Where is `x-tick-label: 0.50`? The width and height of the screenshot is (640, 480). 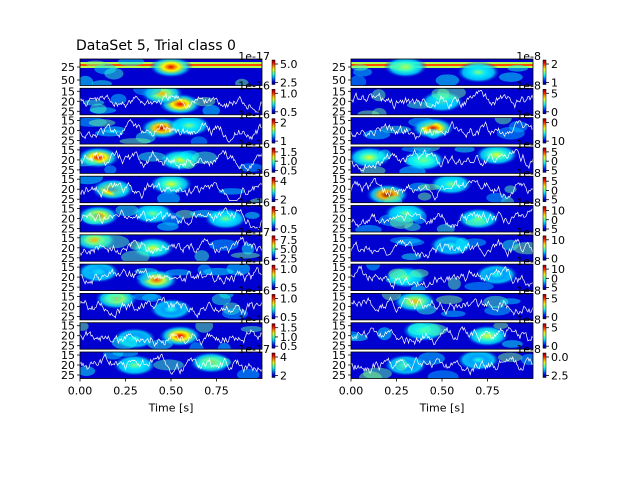 x-tick-label: 0.50 is located at coordinates (442, 391).